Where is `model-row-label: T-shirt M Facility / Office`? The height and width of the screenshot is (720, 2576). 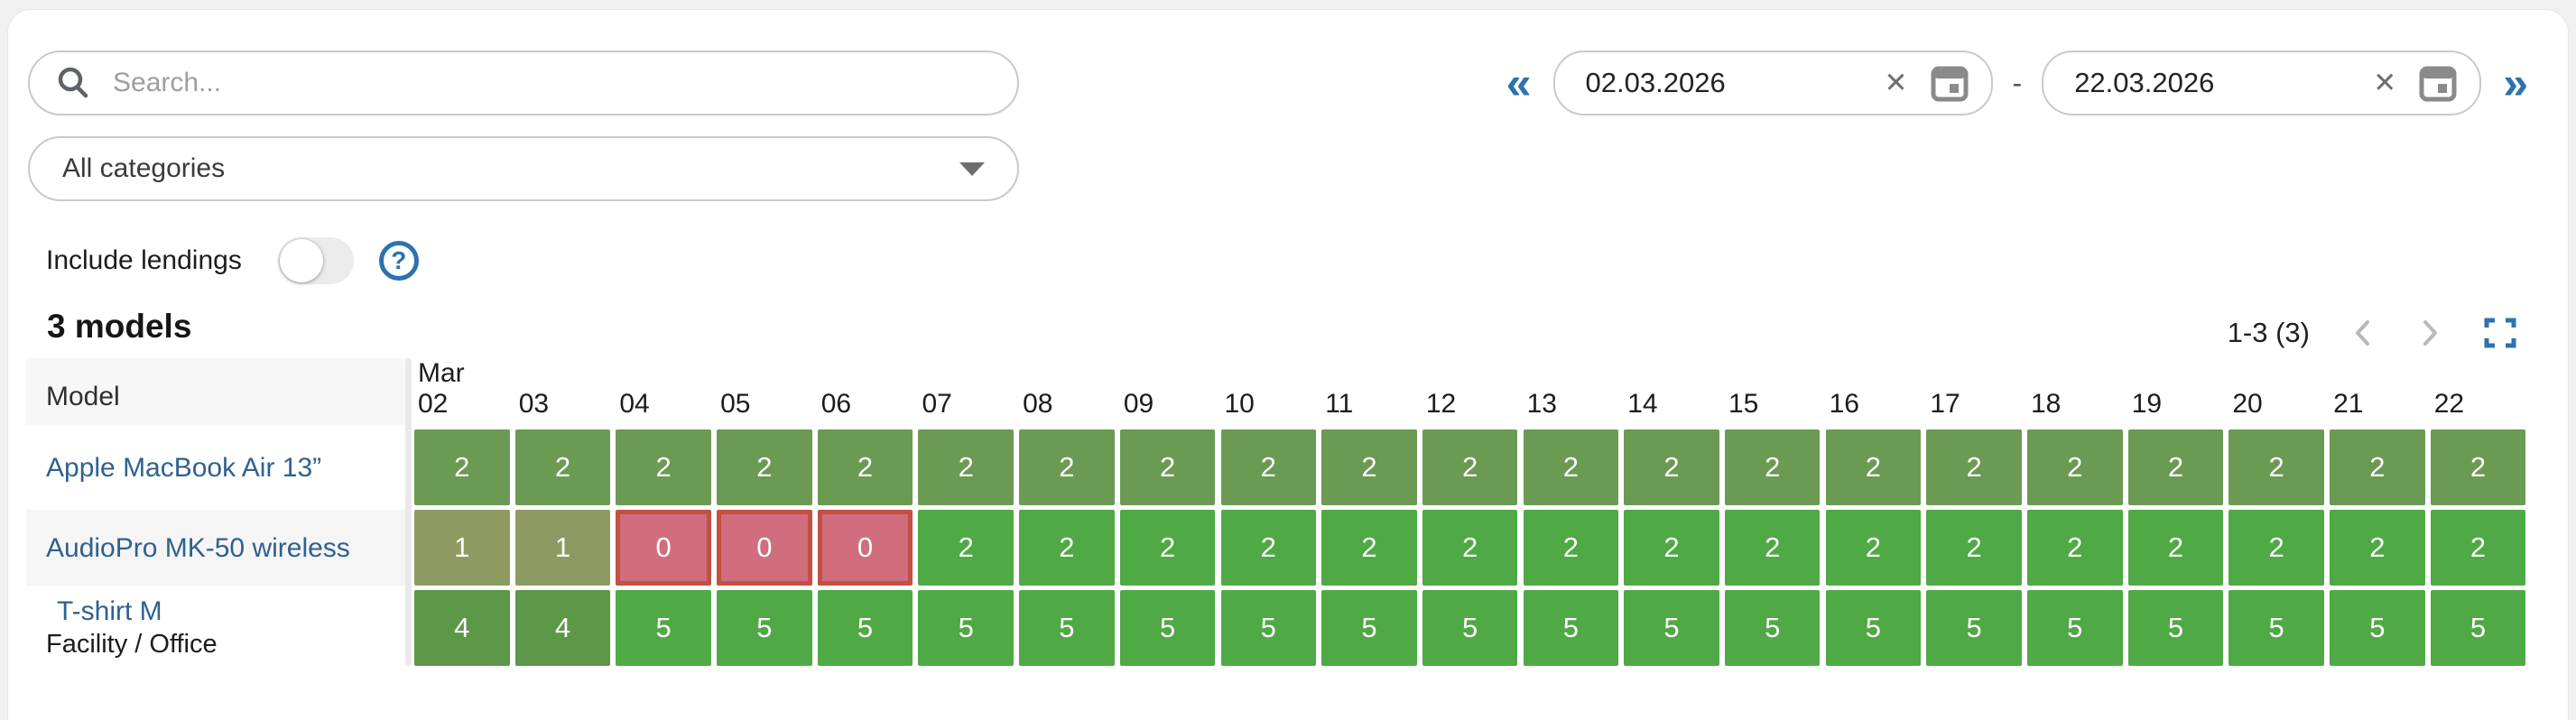 model-row-label: T-shirt M Facility / Office is located at coordinates (215, 628).